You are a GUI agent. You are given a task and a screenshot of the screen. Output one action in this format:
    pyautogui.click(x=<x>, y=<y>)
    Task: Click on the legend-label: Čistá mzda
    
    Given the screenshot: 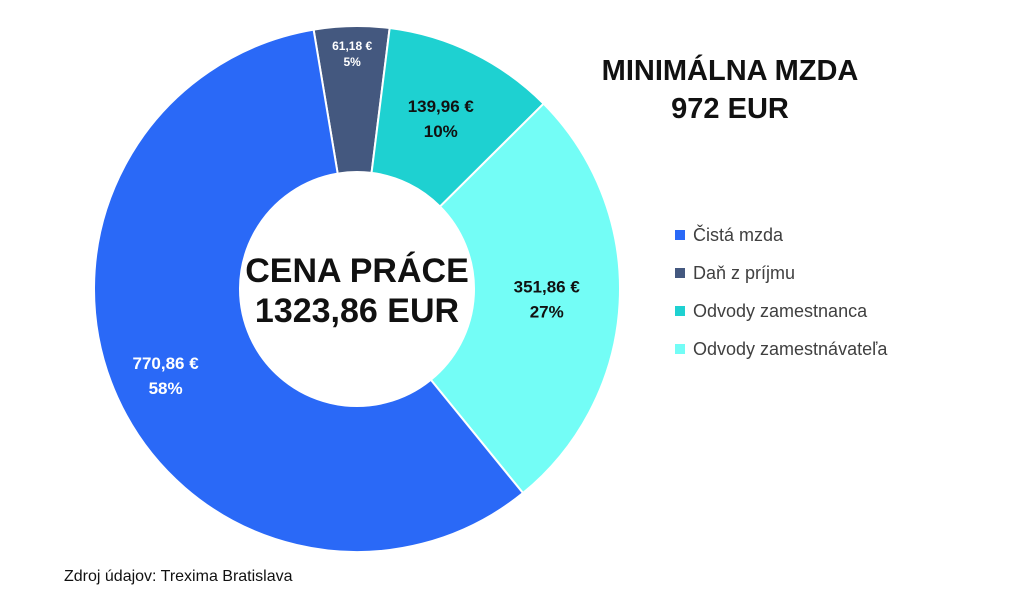 What is the action you would take?
    pyautogui.click(x=738, y=234)
    